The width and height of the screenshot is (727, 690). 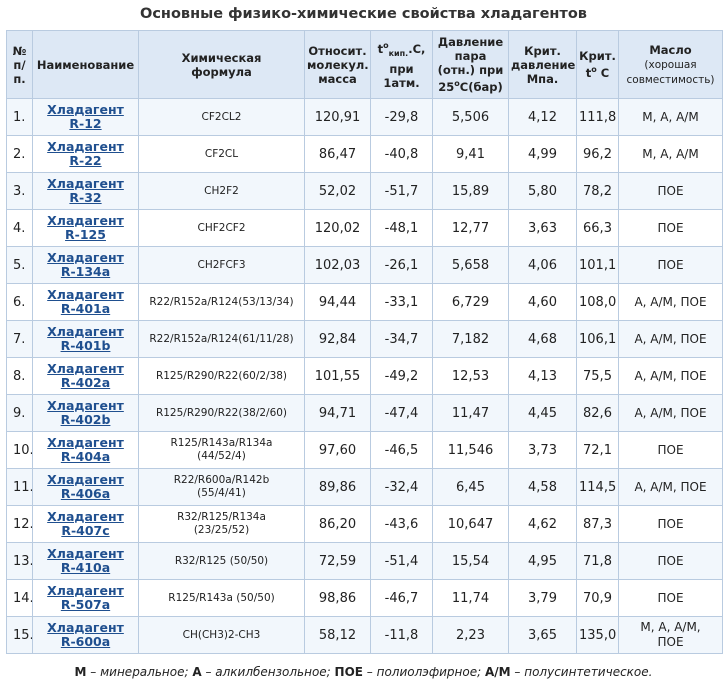 I want to click on refrigerant-link-code: R-125, so click(x=85, y=234).